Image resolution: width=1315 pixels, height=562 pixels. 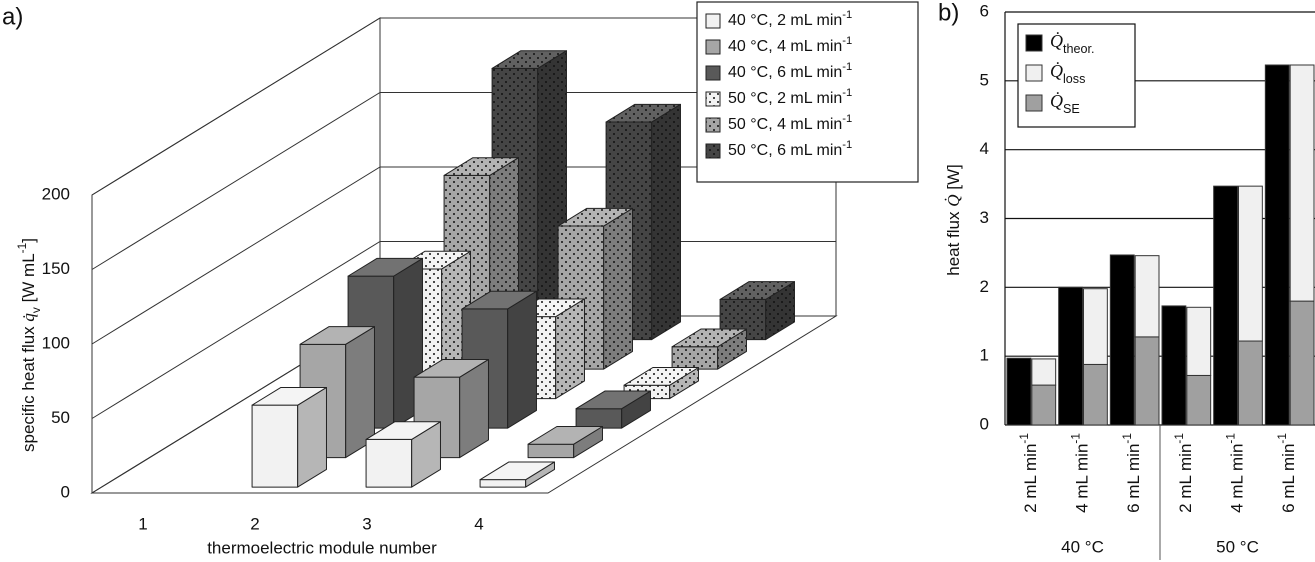 I want to click on text-part: 50 °C, 2 mL min, so click(x=785, y=98).